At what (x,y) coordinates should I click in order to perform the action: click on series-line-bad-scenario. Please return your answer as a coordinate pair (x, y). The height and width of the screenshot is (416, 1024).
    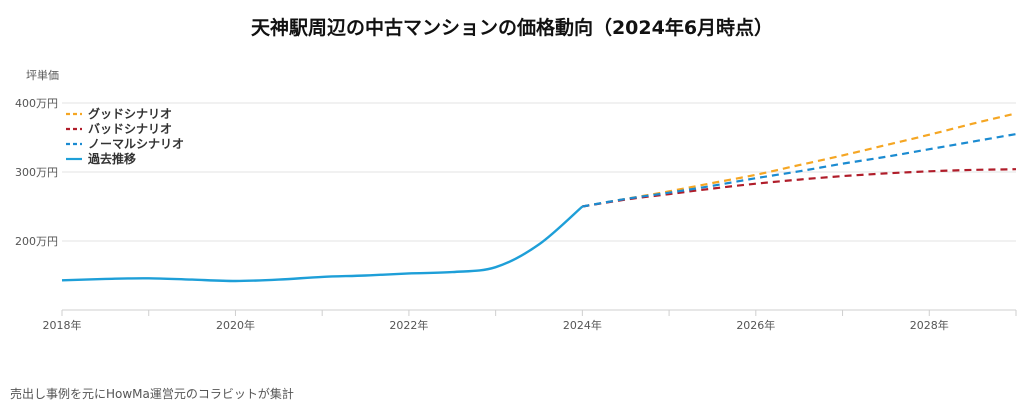
    Looking at the image, I should click on (799, 188).